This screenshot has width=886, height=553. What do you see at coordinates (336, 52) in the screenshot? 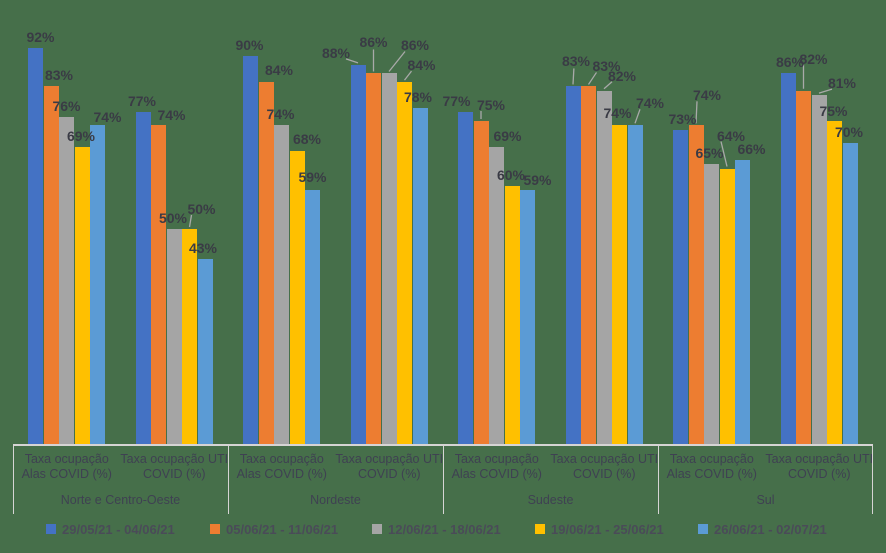
I see `data-label-series1-group4: 88%` at bounding box center [336, 52].